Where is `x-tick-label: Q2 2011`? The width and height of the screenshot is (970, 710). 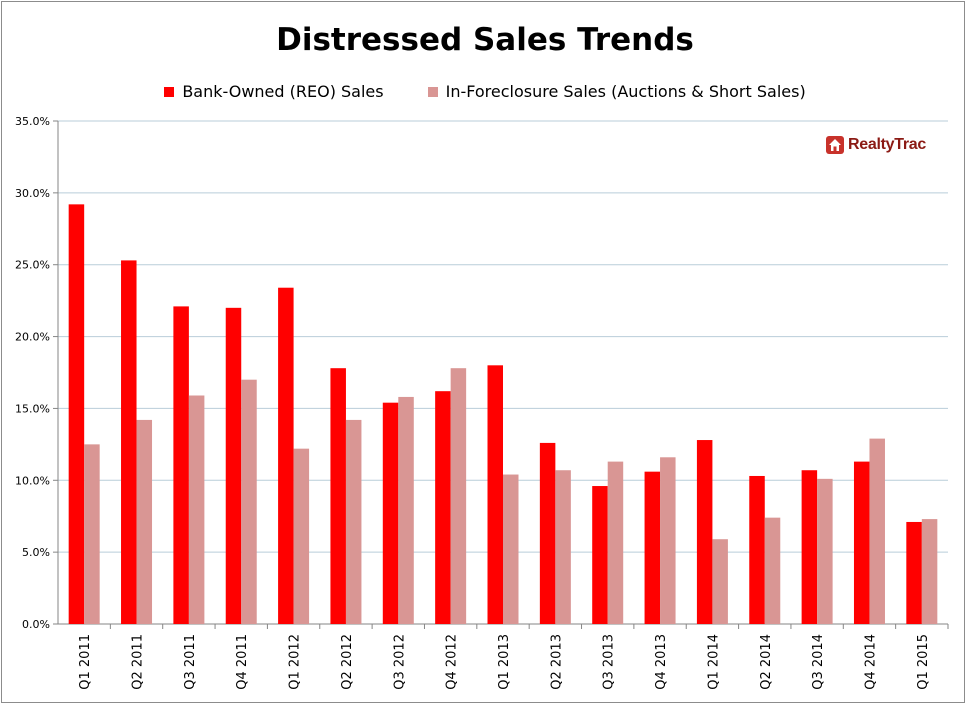
x-tick-label: Q2 2011 is located at coordinates (138, 662).